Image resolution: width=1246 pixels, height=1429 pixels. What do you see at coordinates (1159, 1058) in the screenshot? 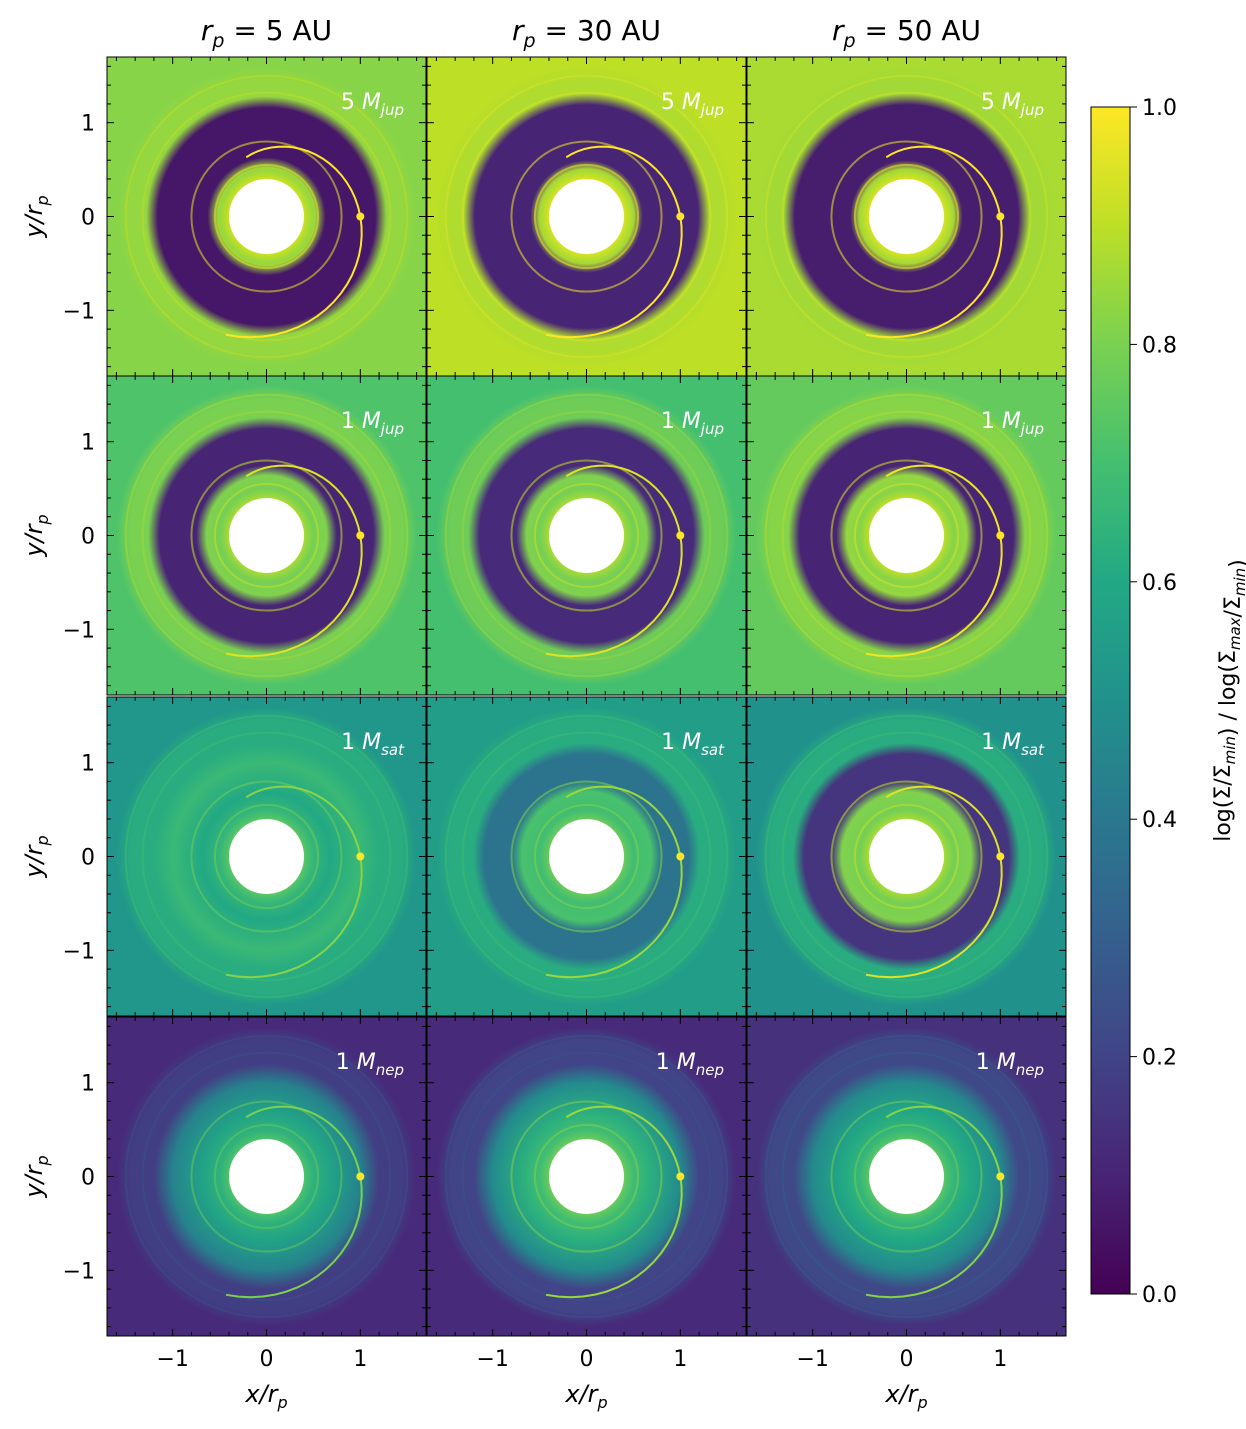
I see `colorbar-tick-label: 0.2` at bounding box center [1159, 1058].